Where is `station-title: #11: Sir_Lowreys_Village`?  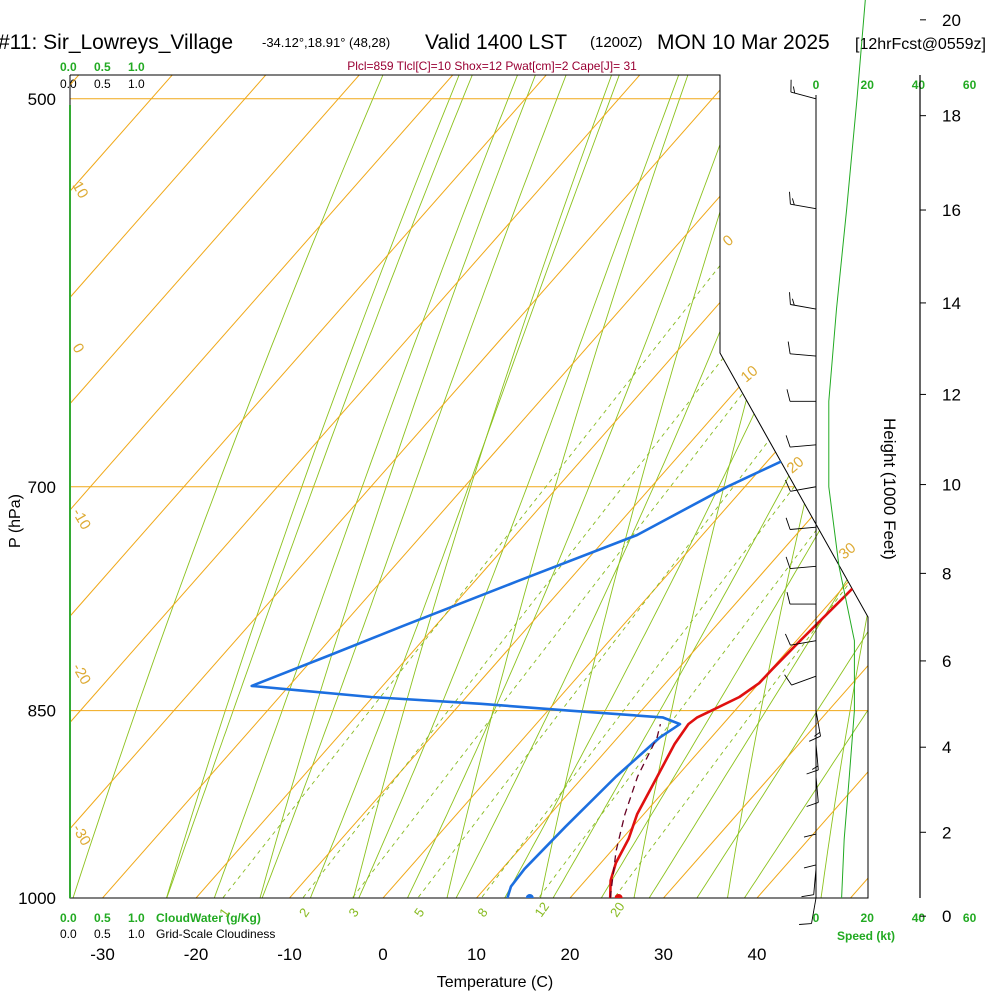
station-title: #11: Sir_Lowreys_Village is located at coordinates (116, 42).